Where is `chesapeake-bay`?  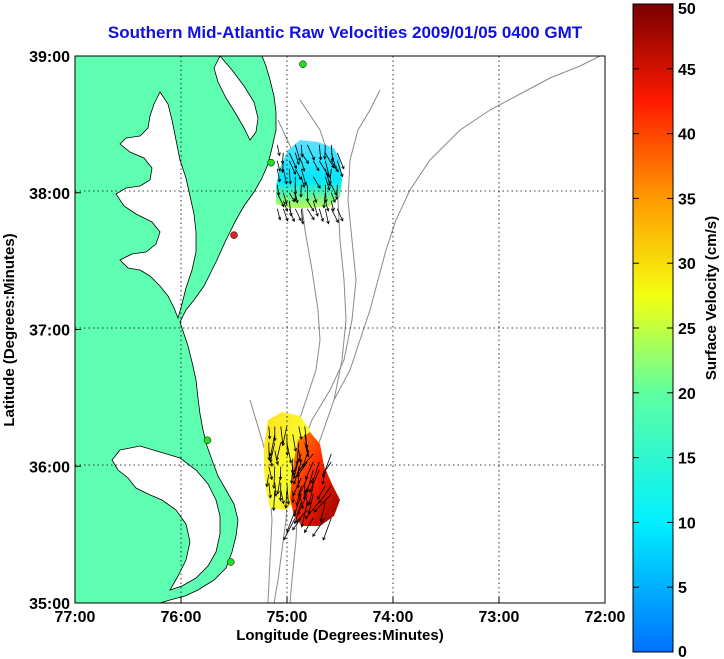
chesapeake-bay is located at coordinates (156, 205).